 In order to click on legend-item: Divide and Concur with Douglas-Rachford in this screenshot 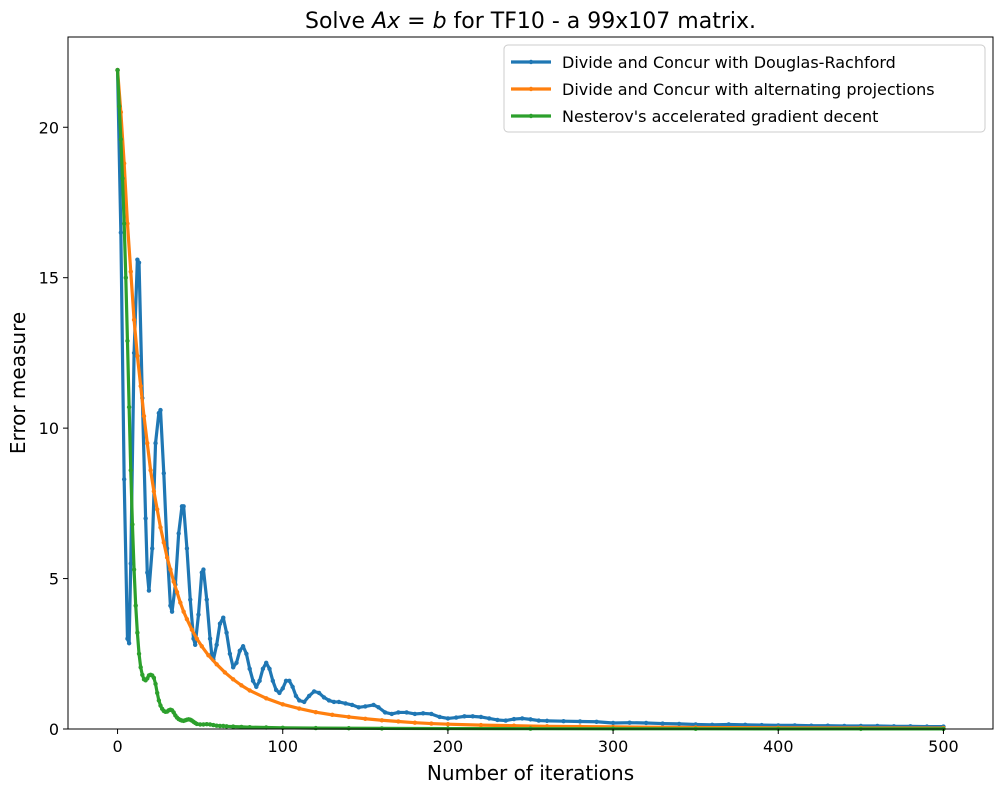, I will do `click(703, 62)`.